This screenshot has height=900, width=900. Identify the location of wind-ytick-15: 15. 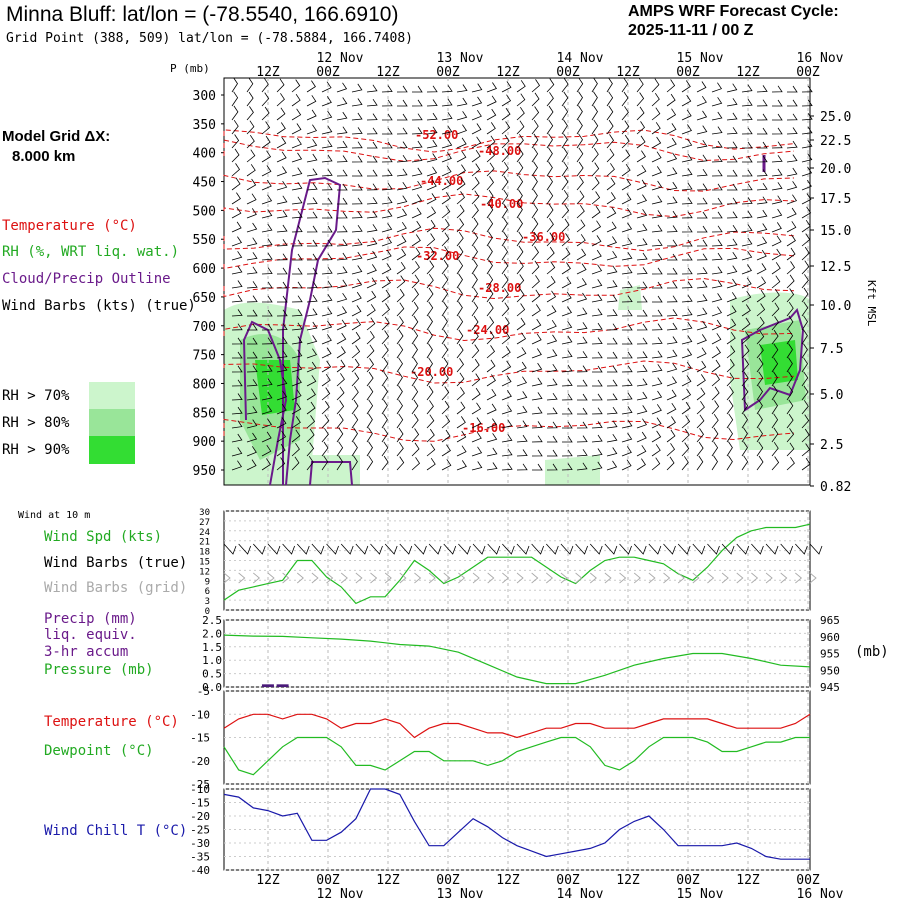
(204, 563).